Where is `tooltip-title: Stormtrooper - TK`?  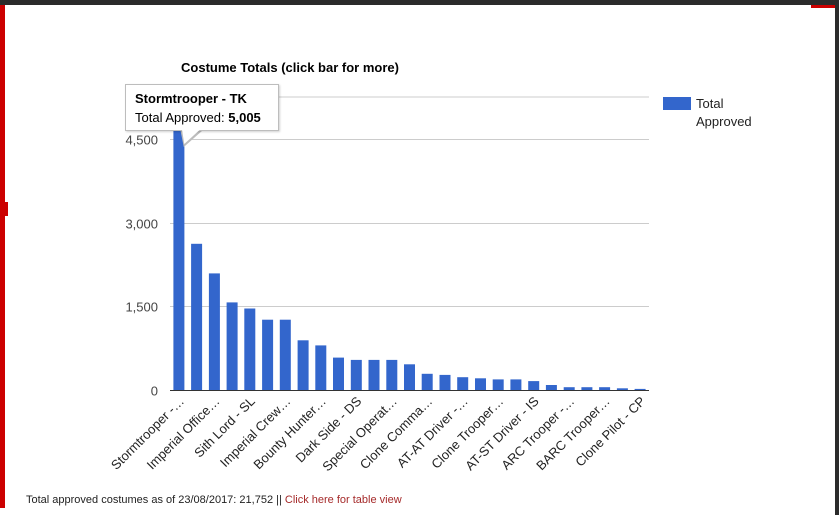 tooltip-title: Stormtrooper - TK is located at coordinates (191, 98).